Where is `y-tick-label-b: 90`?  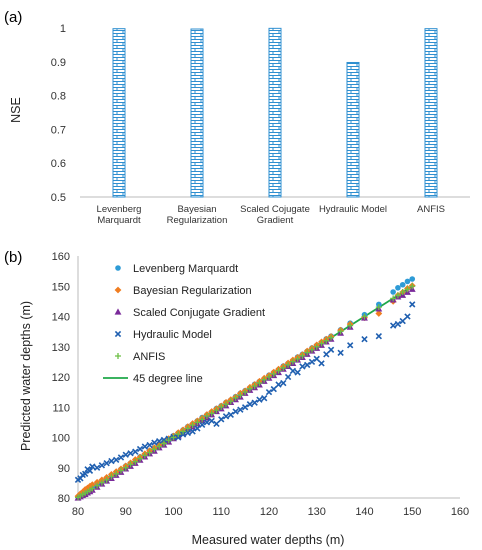 y-tick-label-b: 90 is located at coordinates (64, 469).